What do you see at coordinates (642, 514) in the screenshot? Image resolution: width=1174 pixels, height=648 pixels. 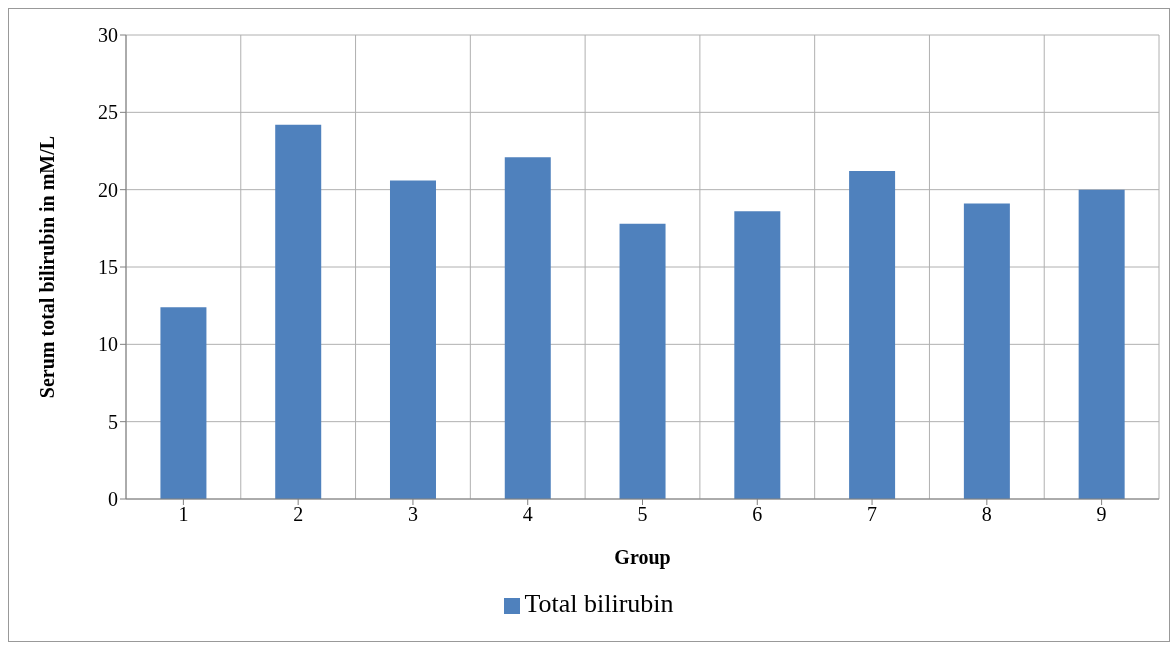 I see `x-tick-label: 5` at bounding box center [642, 514].